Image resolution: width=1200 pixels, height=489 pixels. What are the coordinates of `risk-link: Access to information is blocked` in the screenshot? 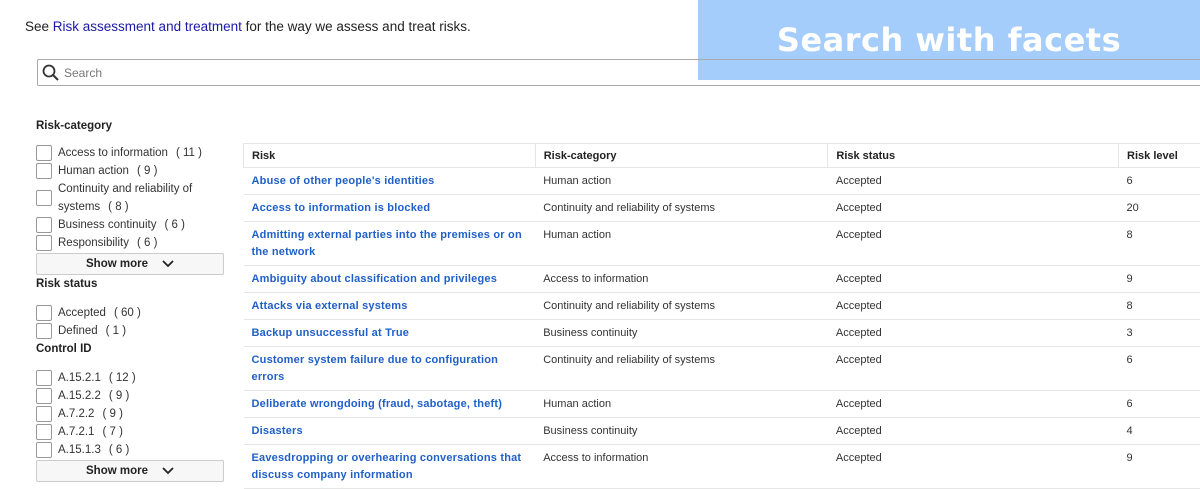 It's located at (341, 208).